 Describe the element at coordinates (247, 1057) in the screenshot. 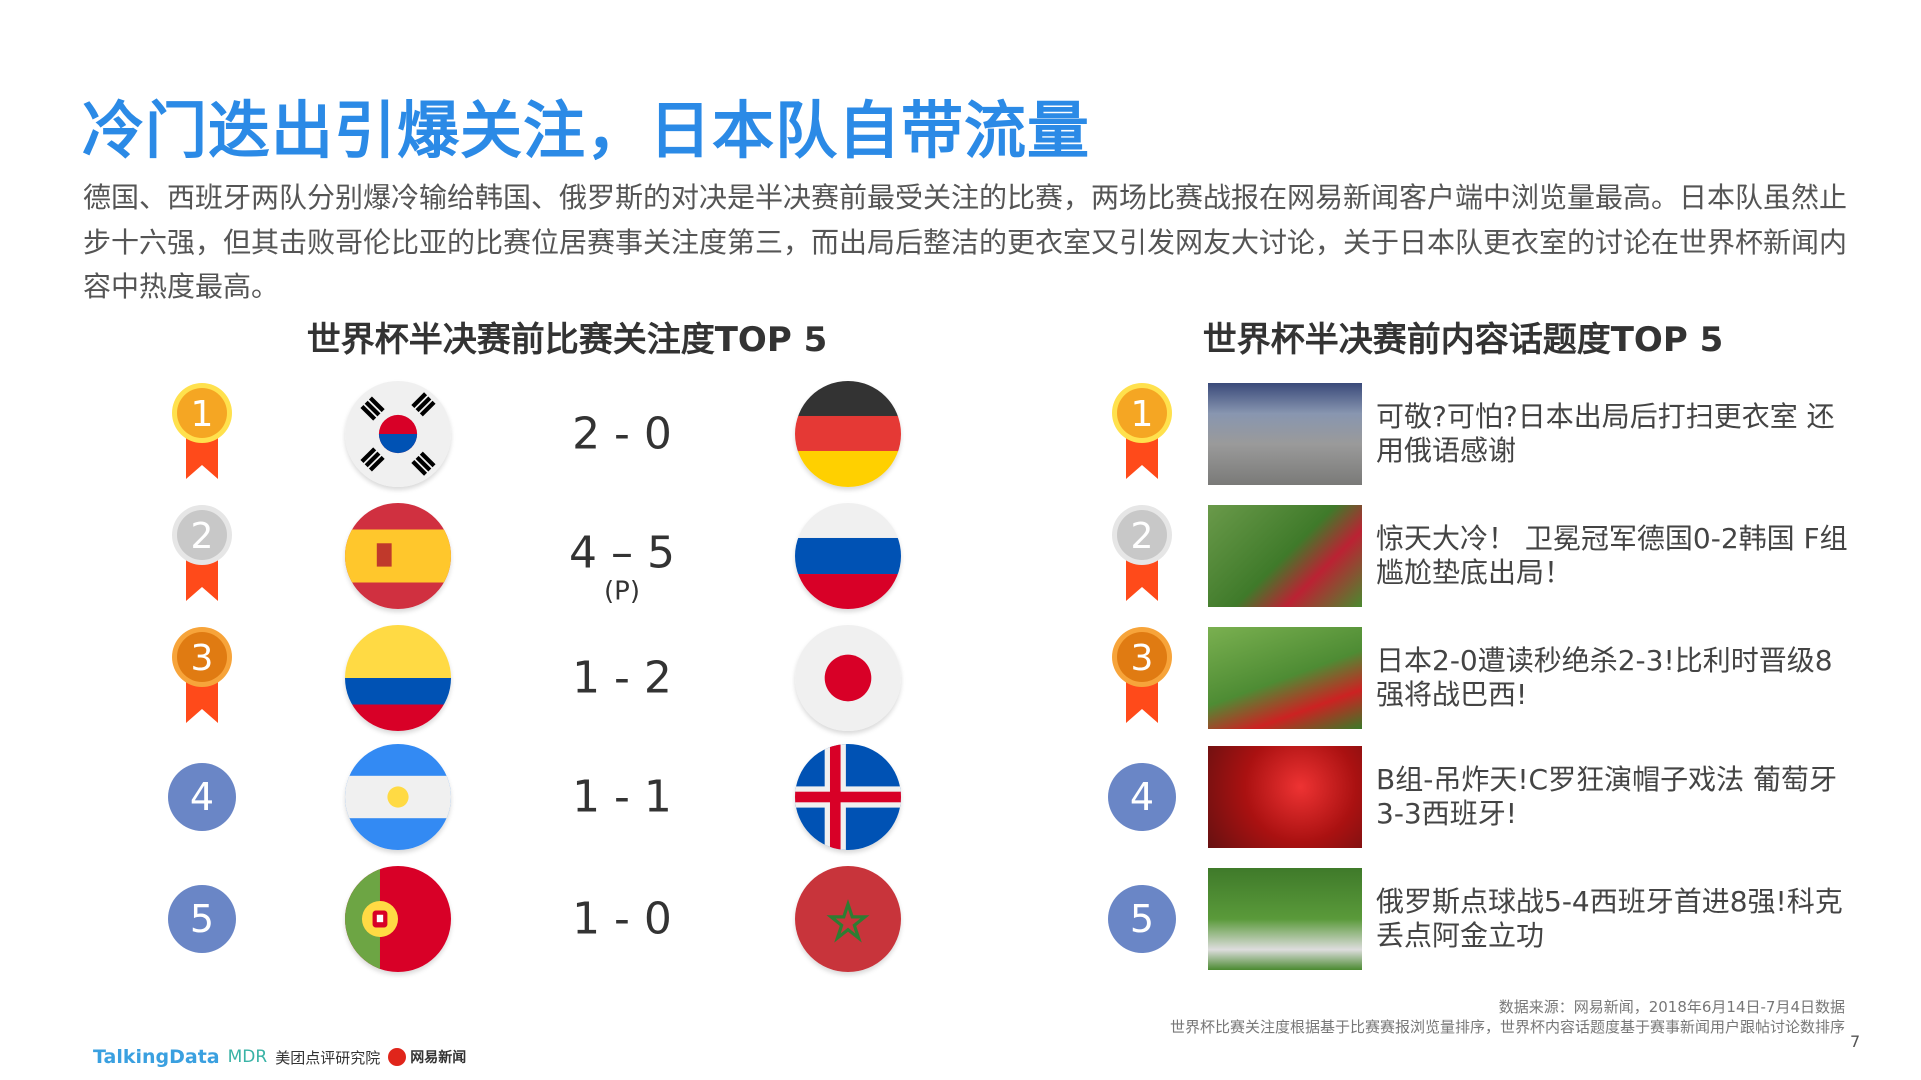

I see `mdr-logo: MDR` at that location.